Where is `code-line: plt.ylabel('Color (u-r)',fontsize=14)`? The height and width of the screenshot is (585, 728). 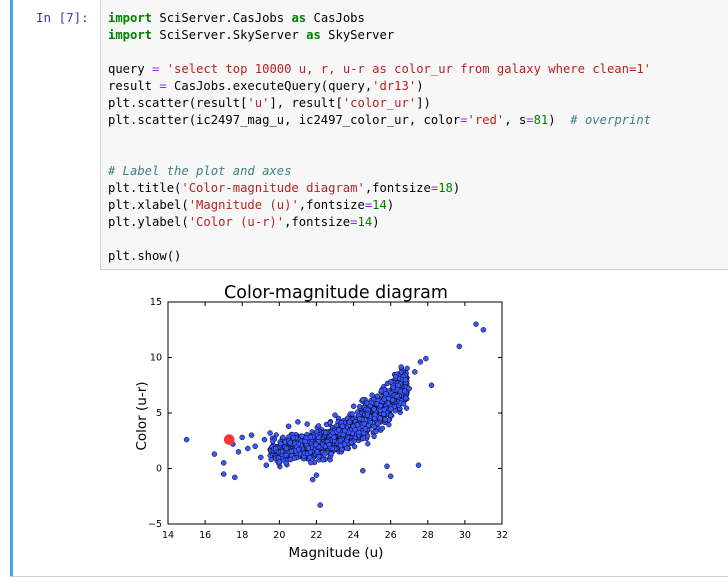 code-line: plt.ylabel('Color (u-r)',fontsize=14) is located at coordinates (379, 222).